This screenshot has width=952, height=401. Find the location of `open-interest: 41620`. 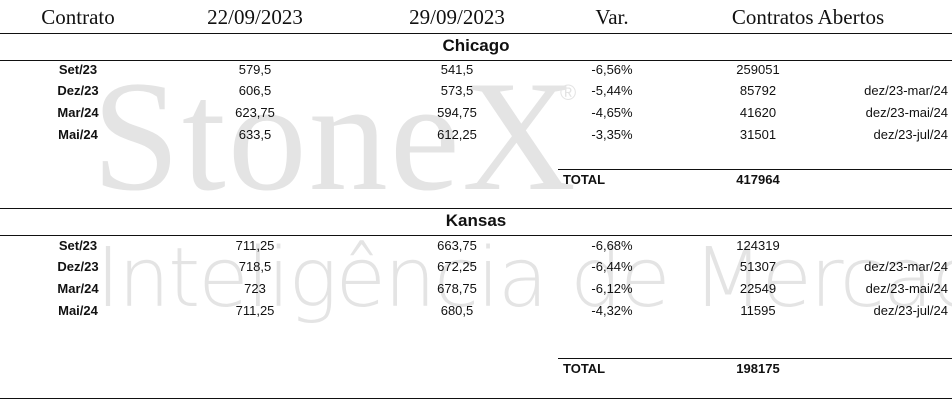

open-interest: 41620 is located at coordinates (758, 112).